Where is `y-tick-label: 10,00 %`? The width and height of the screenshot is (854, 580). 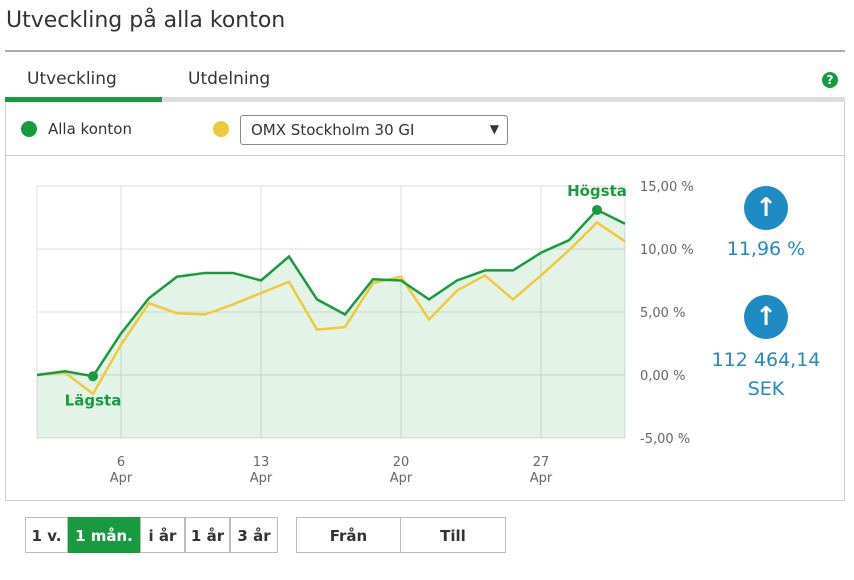
y-tick-label: 10,00 % is located at coordinates (667, 250).